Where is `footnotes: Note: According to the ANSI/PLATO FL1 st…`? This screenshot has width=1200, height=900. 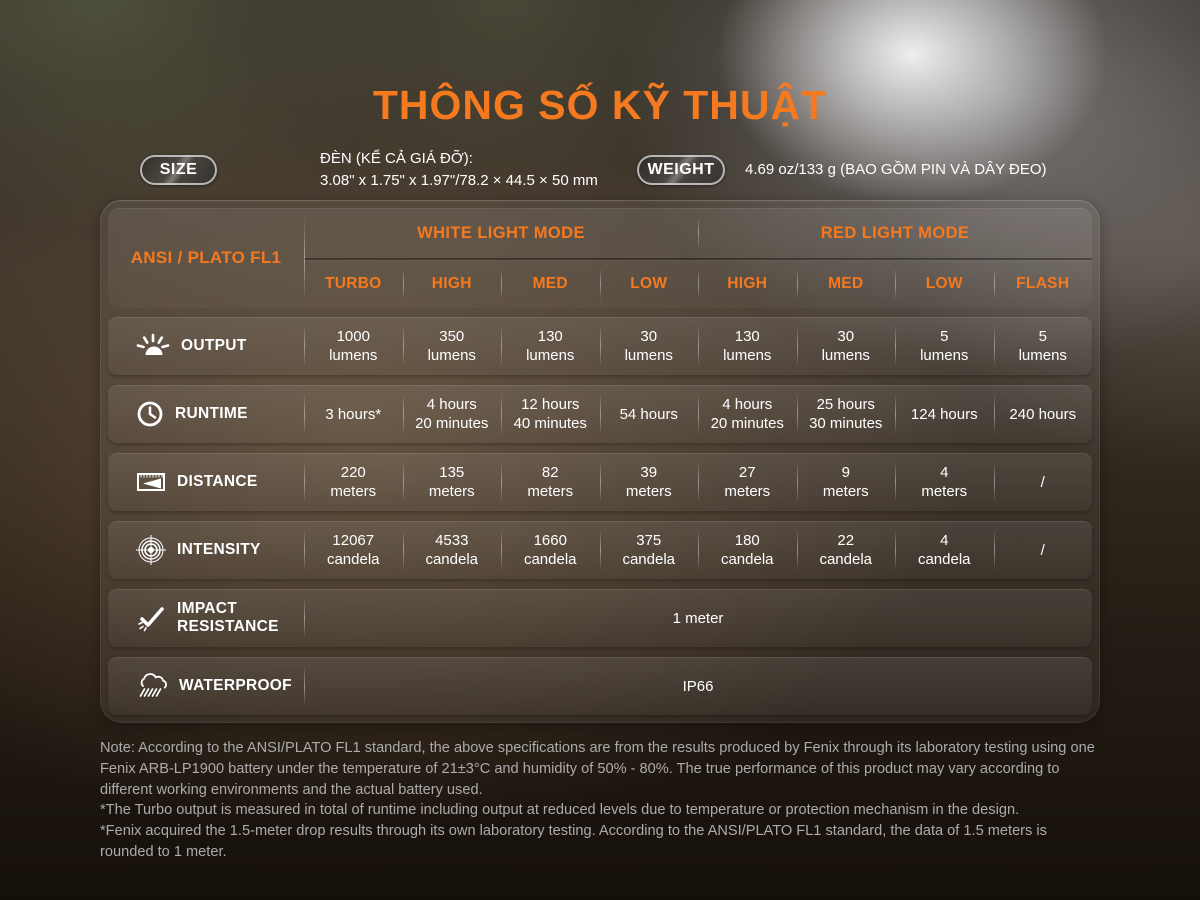 footnotes: Note: According to the ANSI/PLATO FL1 st… is located at coordinates (600, 800).